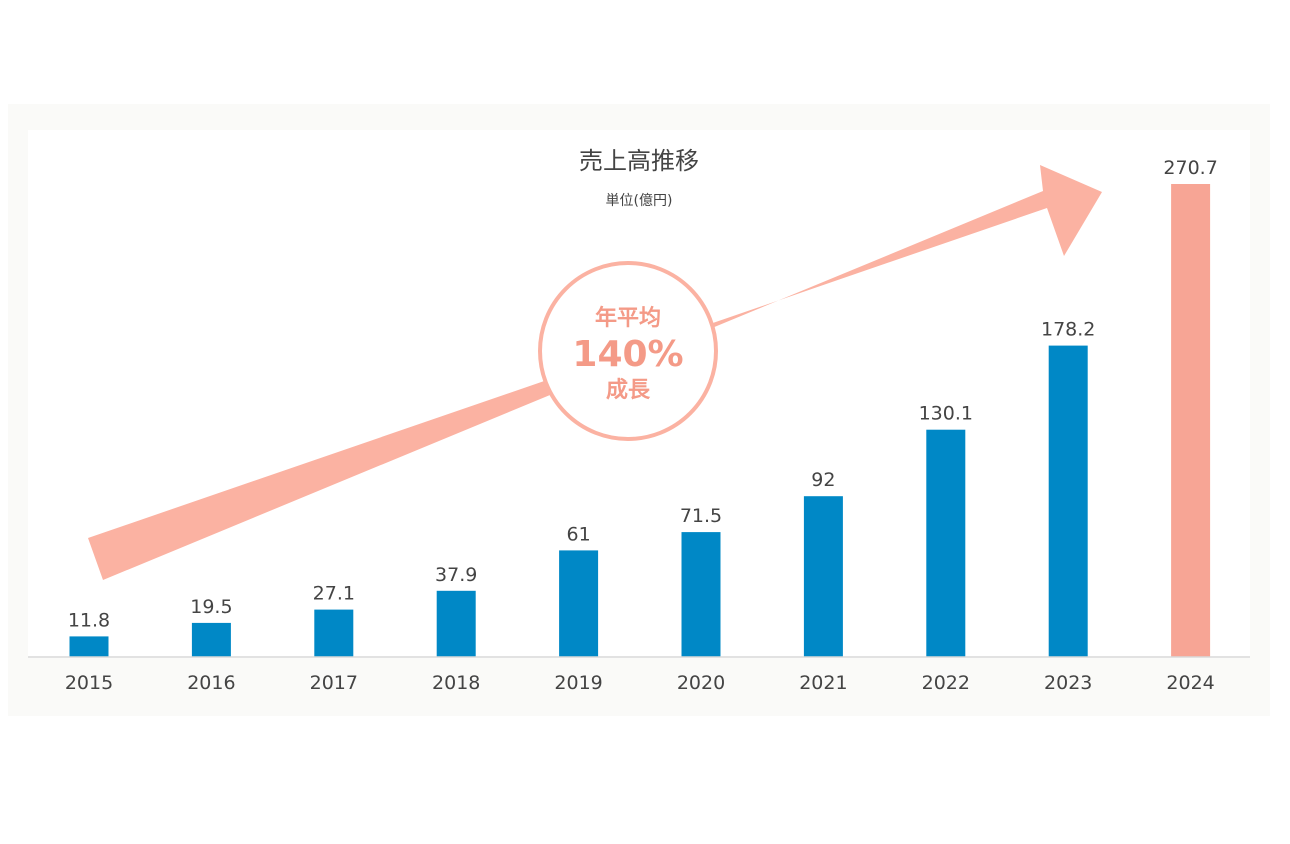 This screenshot has height=844, width=1290. I want to click on x-tick-label-2018: 2018, so click(456, 683).